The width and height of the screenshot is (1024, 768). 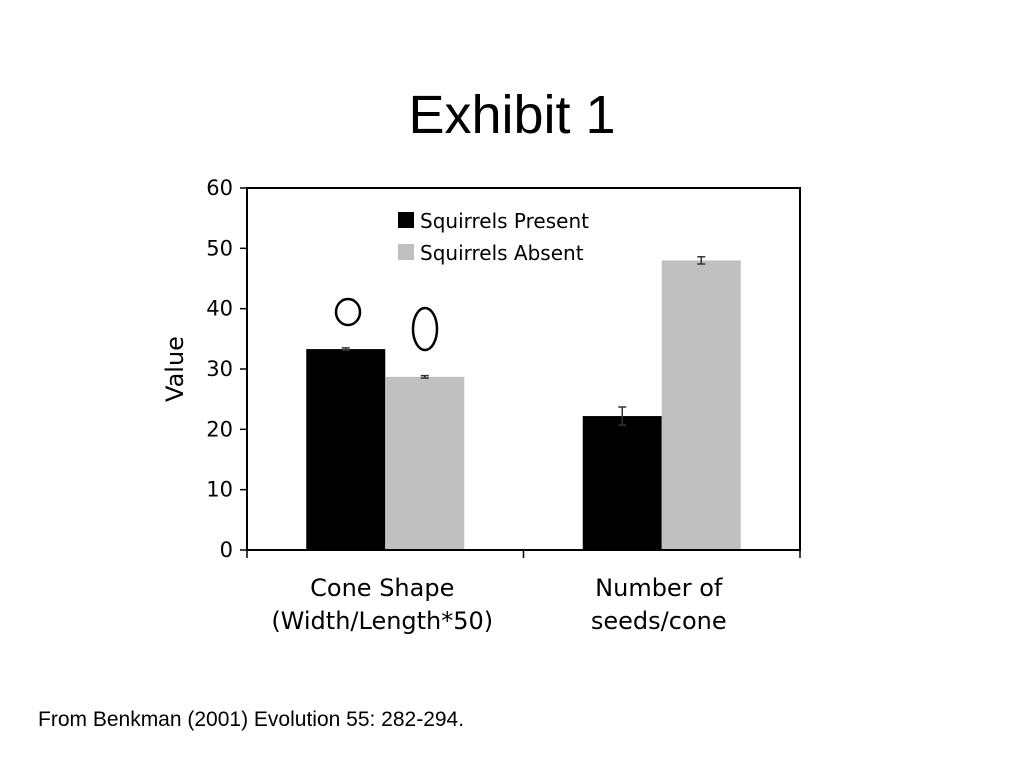 I want to click on y-tick-label: 20, so click(x=219, y=429).